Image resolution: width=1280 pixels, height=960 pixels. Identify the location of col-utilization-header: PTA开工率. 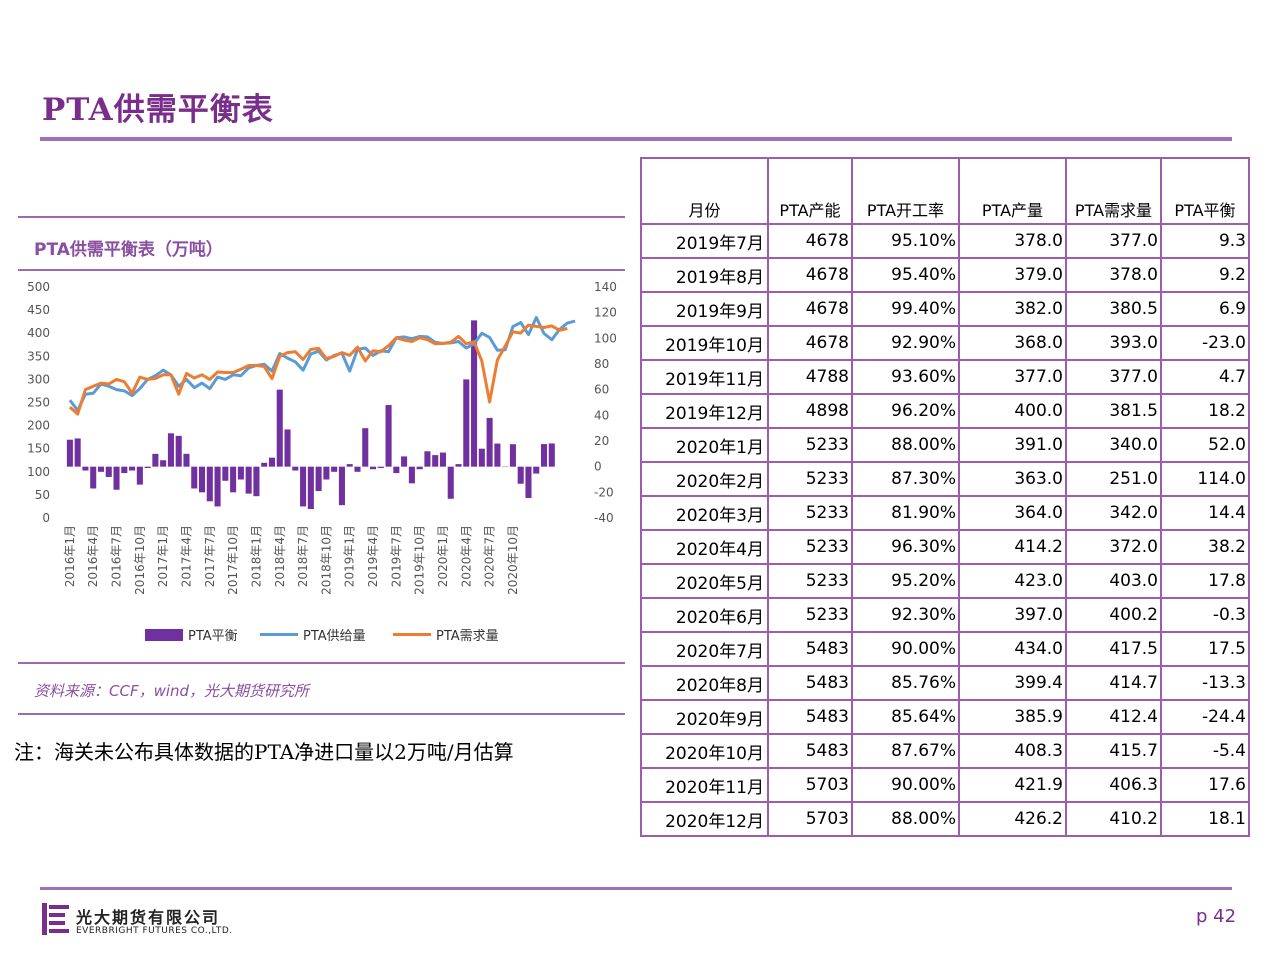
(905, 191).